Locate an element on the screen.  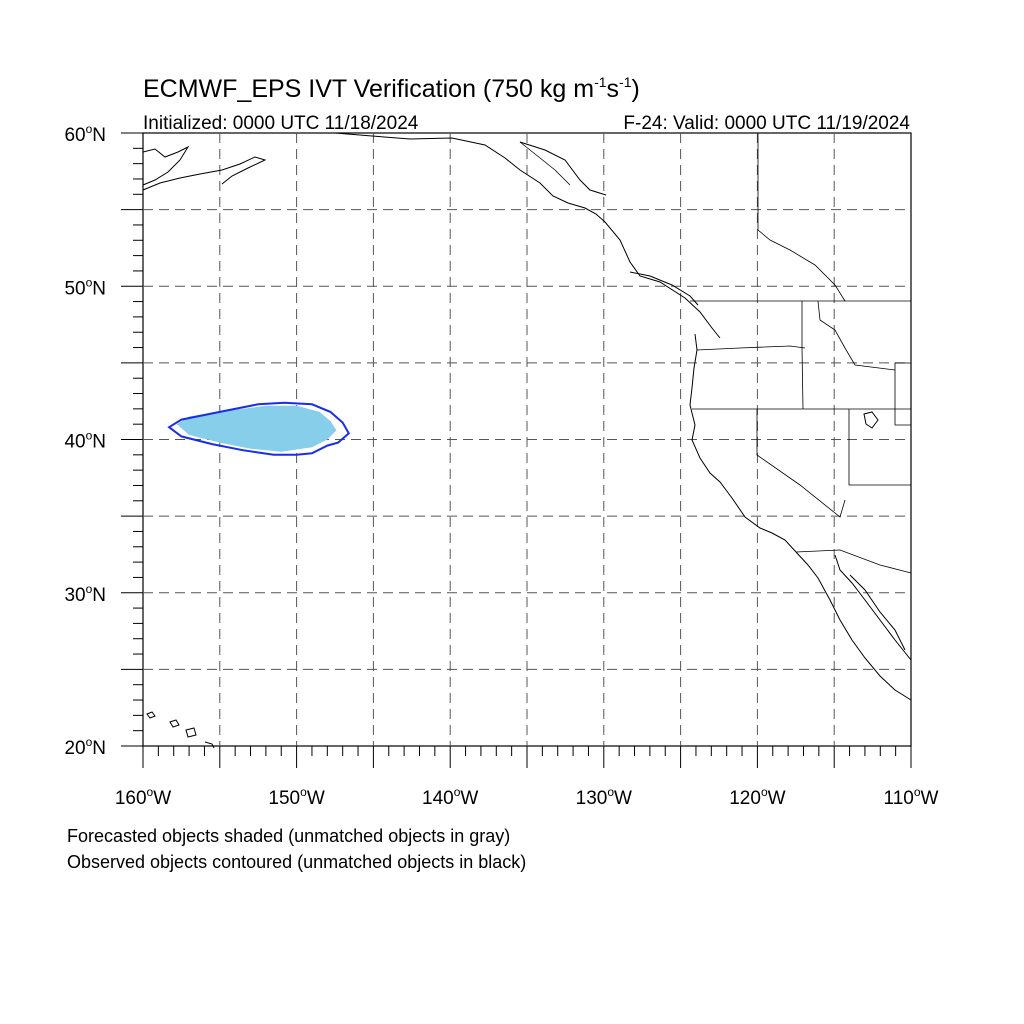
initialized-time: Initialized: 0000 UTC 11/18/2024 is located at coordinates (281, 123).